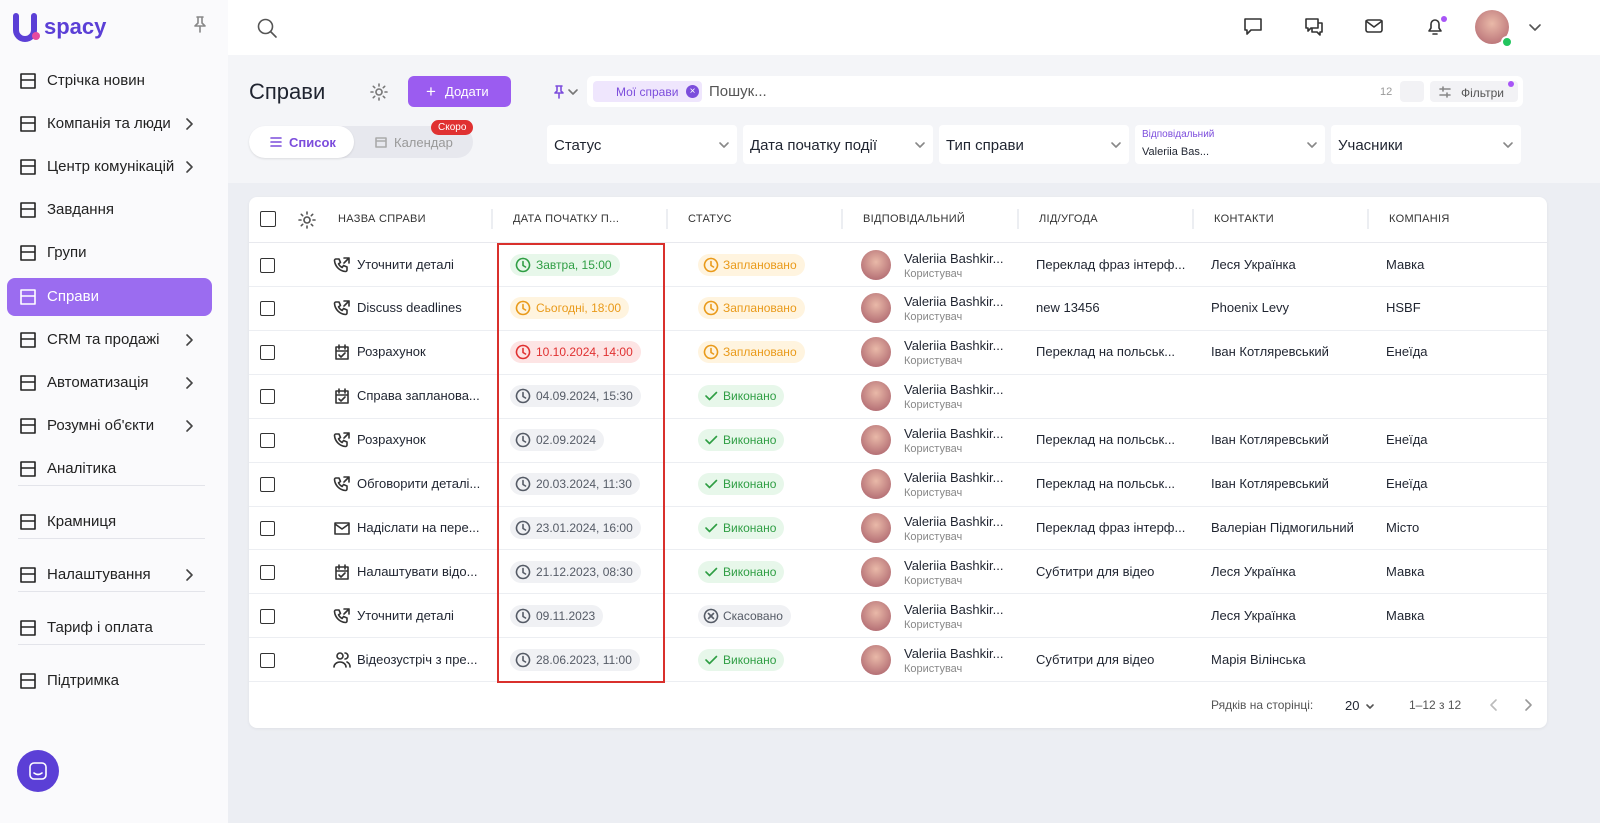 This screenshot has width=1600, height=823. Describe the element at coordinates (559, 92) in the screenshot. I see `pin-filter` at that location.